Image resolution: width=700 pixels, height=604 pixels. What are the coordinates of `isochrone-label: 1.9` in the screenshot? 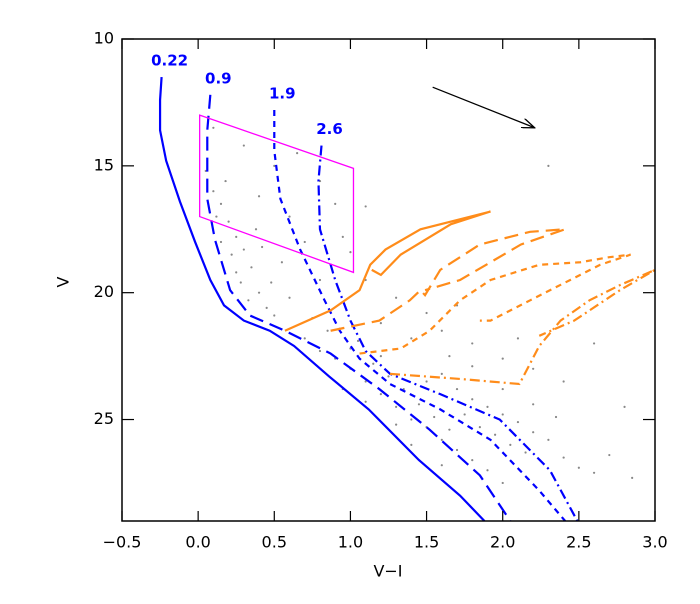 It's located at (282, 94).